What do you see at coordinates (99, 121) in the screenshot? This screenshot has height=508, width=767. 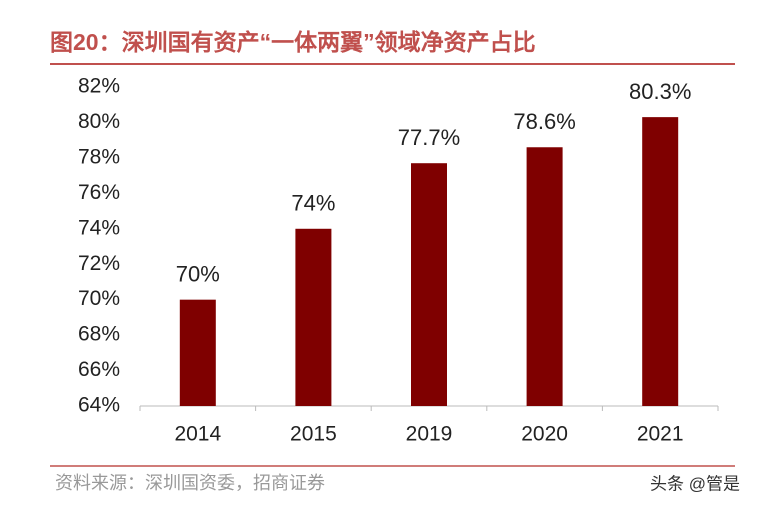 I see `y-tick-label: 80%` at bounding box center [99, 121].